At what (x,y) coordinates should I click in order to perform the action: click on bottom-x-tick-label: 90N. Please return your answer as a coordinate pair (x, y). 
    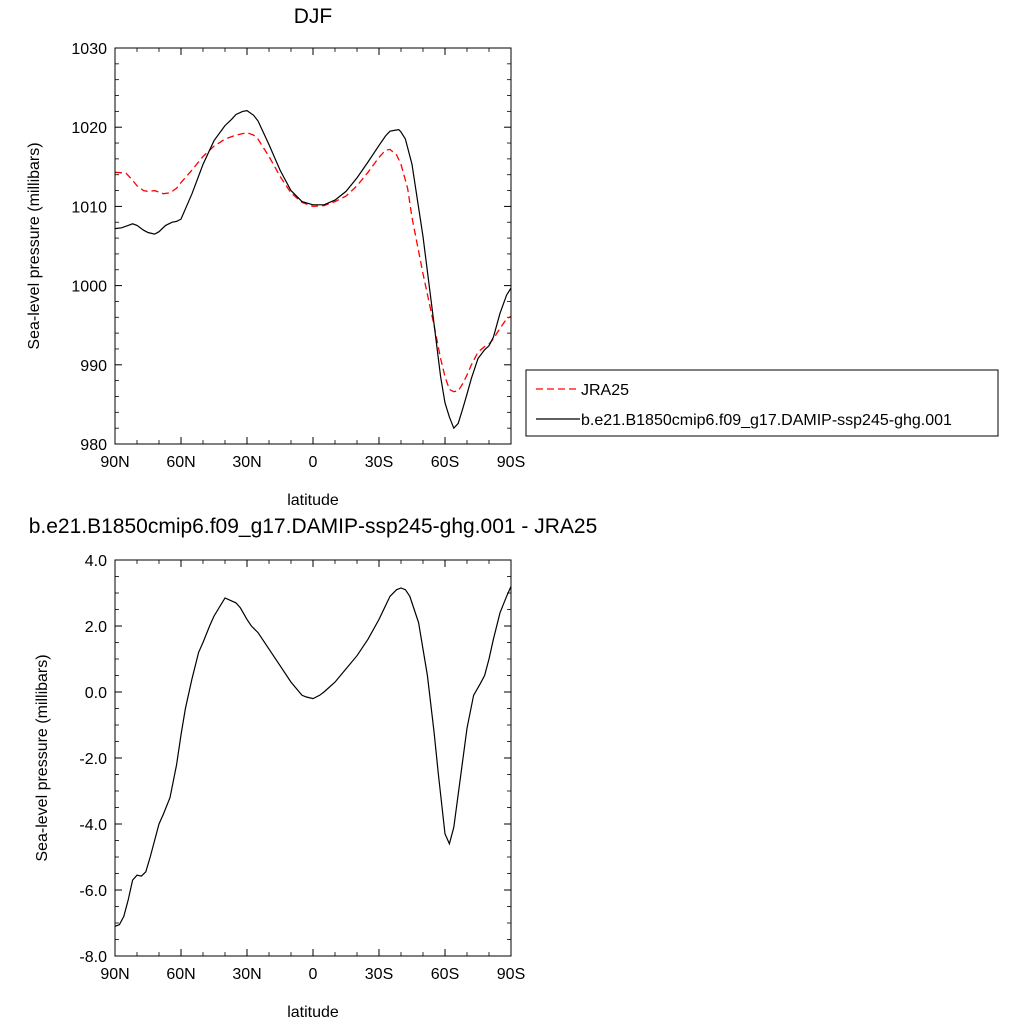
    Looking at the image, I should click on (114, 974).